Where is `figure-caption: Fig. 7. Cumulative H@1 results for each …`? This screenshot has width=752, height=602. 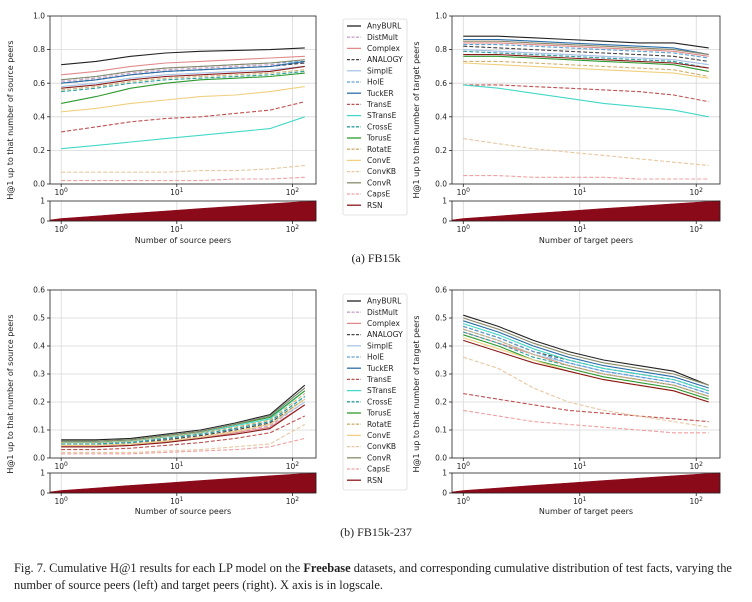
figure-caption: Fig. 7. Cumulative H@1 results for each … is located at coordinates (373, 576).